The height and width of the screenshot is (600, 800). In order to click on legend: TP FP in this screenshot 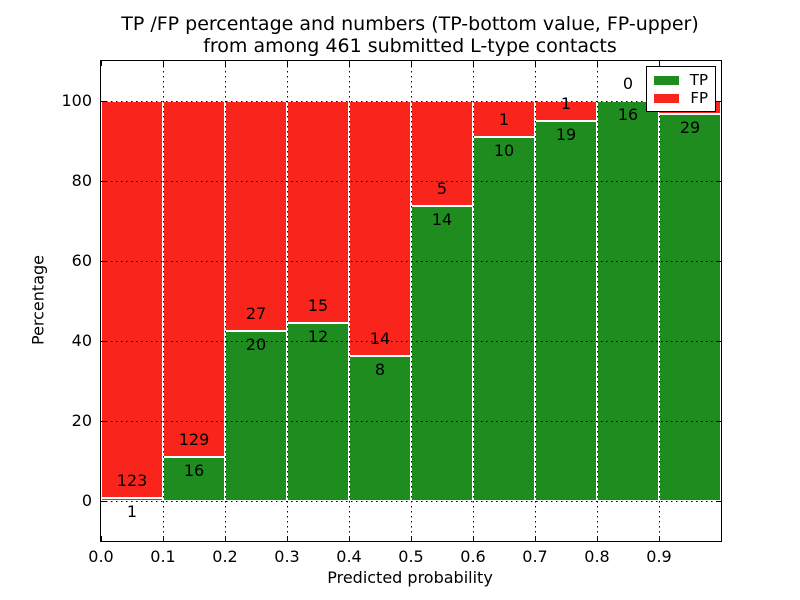, I will do `click(681, 89)`.